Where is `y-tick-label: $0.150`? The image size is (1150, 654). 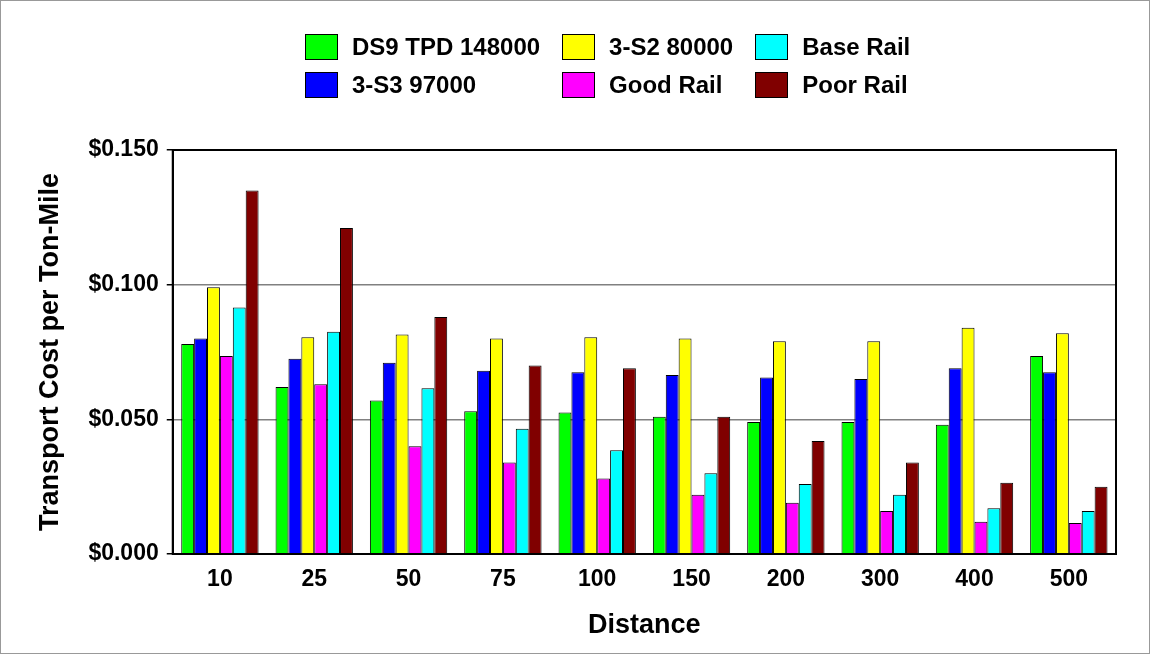 y-tick-label: $0.150 is located at coordinates (123, 148).